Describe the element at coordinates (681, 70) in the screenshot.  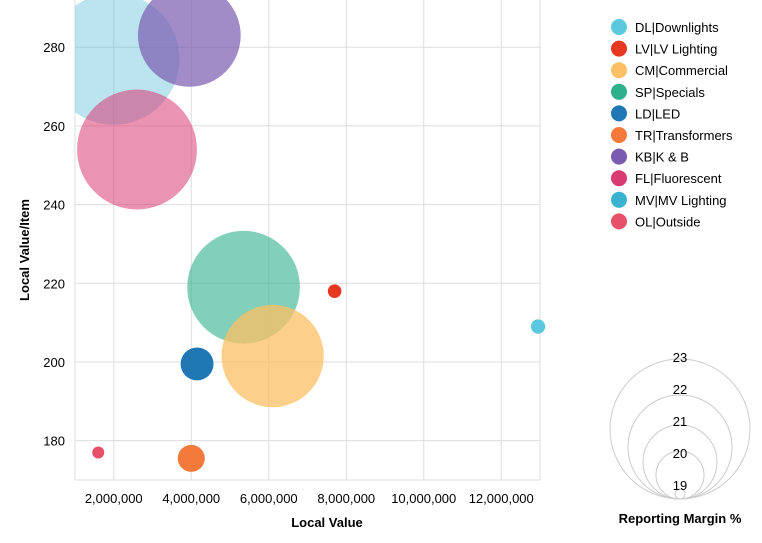
I see `legend-label: CM|Commercial` at that location.